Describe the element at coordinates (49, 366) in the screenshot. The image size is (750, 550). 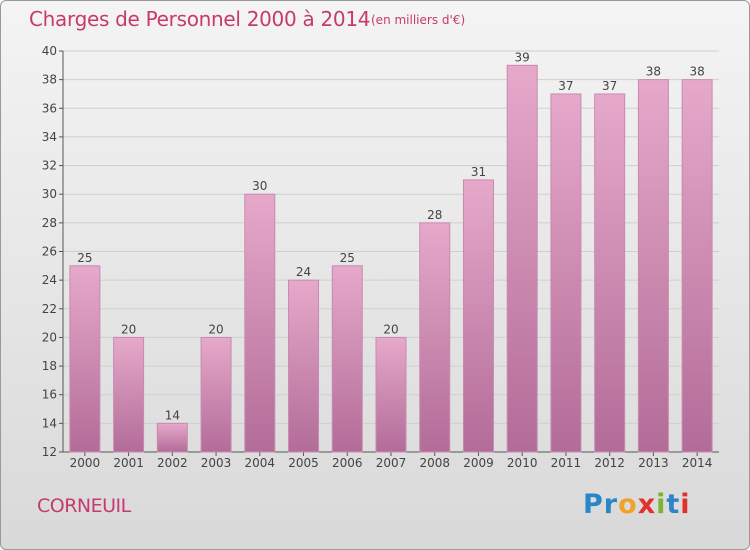
I see `y-tick-label: 18` at that location.